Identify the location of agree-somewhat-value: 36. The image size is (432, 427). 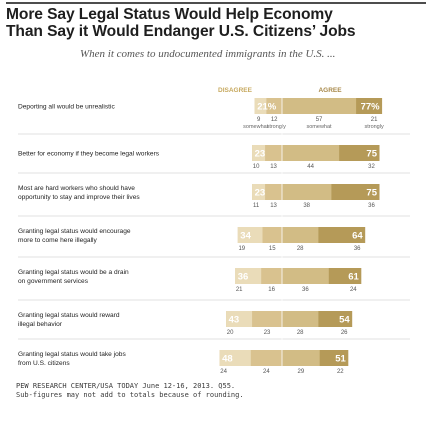
(305, 290).